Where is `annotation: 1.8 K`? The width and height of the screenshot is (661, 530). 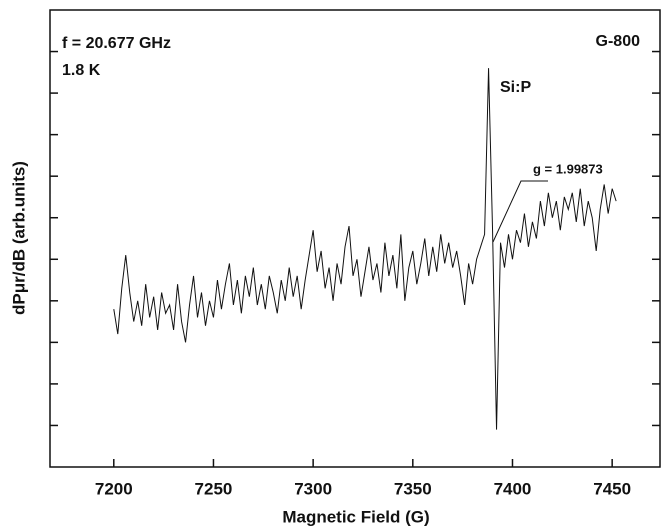
annotation: 1.8 K is located at coordinates (81, 70).